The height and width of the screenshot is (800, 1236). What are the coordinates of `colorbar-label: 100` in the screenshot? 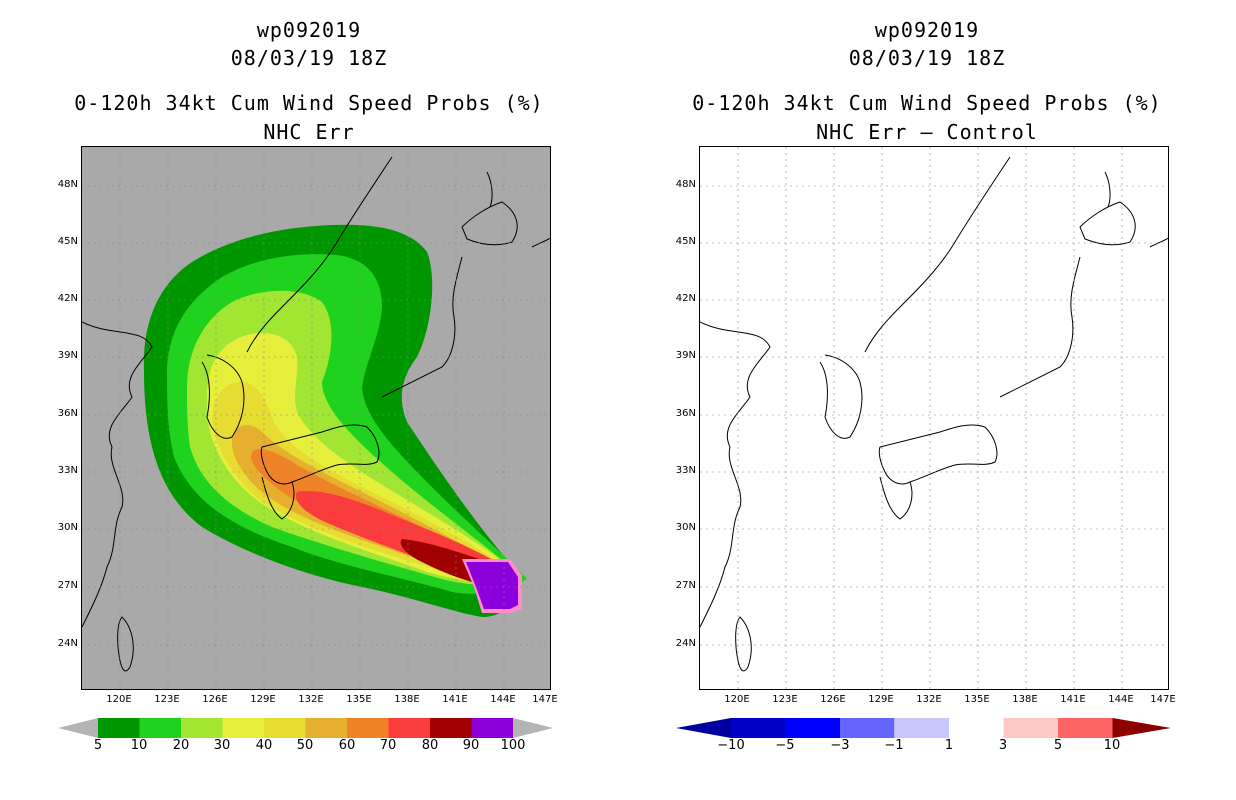 It's located at (513, 745).